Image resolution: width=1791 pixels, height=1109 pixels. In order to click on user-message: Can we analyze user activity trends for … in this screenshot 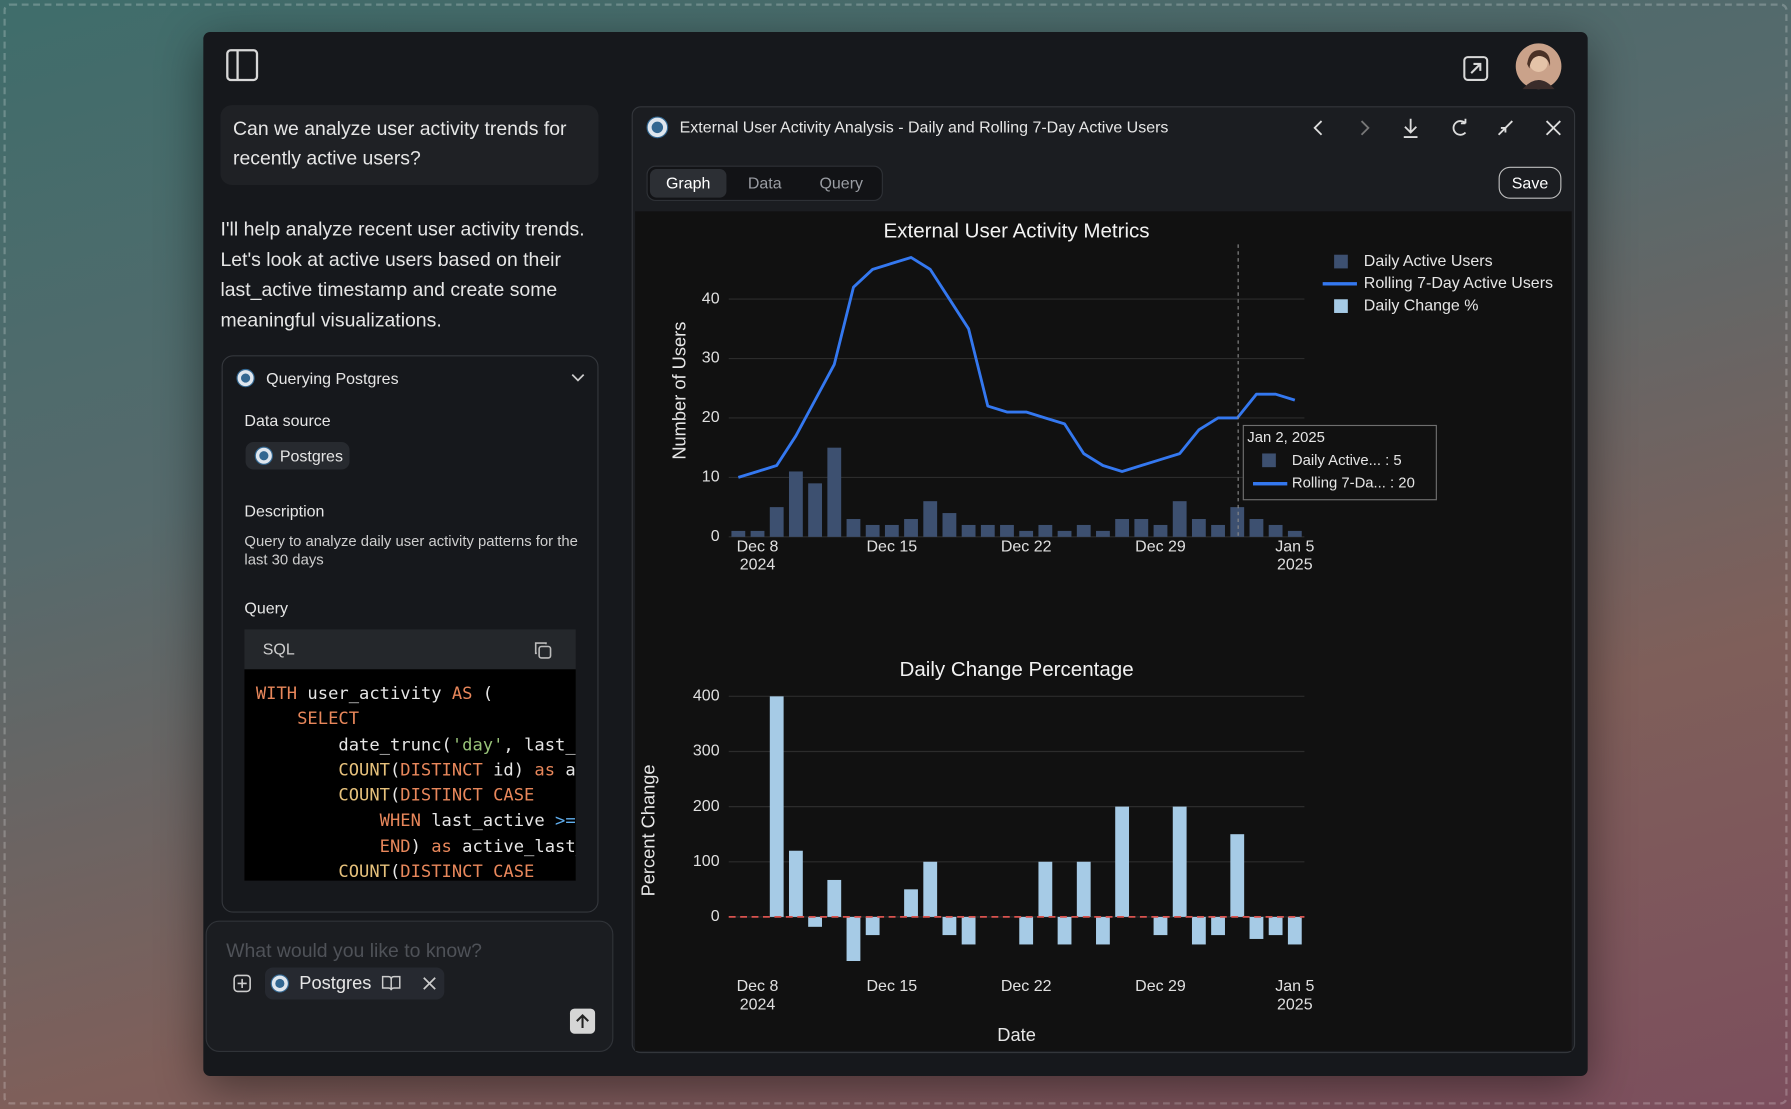, I will do `click(400, 143)`.